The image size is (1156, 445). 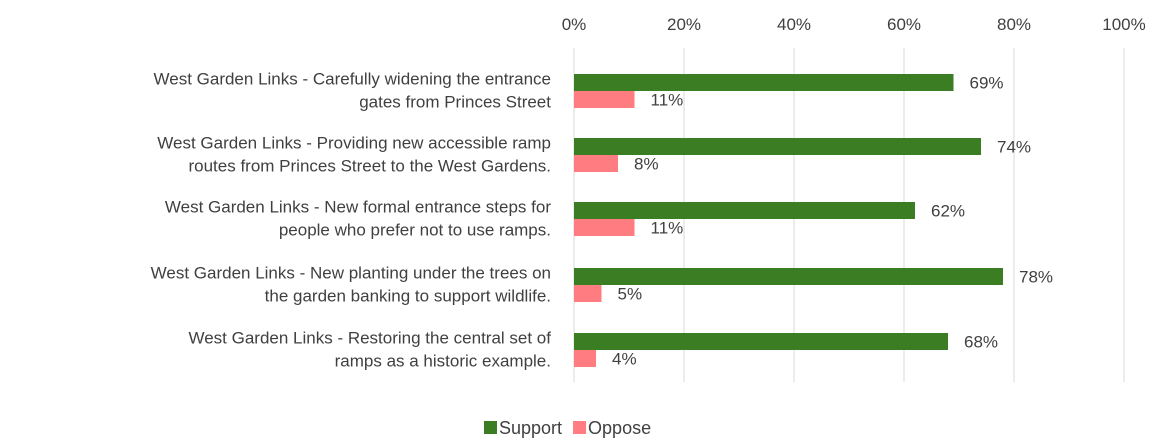 What do you see at coordinates (490, 427) in the screenshot?
I see `legend-swatch-support` at bounding box center [490, 427].